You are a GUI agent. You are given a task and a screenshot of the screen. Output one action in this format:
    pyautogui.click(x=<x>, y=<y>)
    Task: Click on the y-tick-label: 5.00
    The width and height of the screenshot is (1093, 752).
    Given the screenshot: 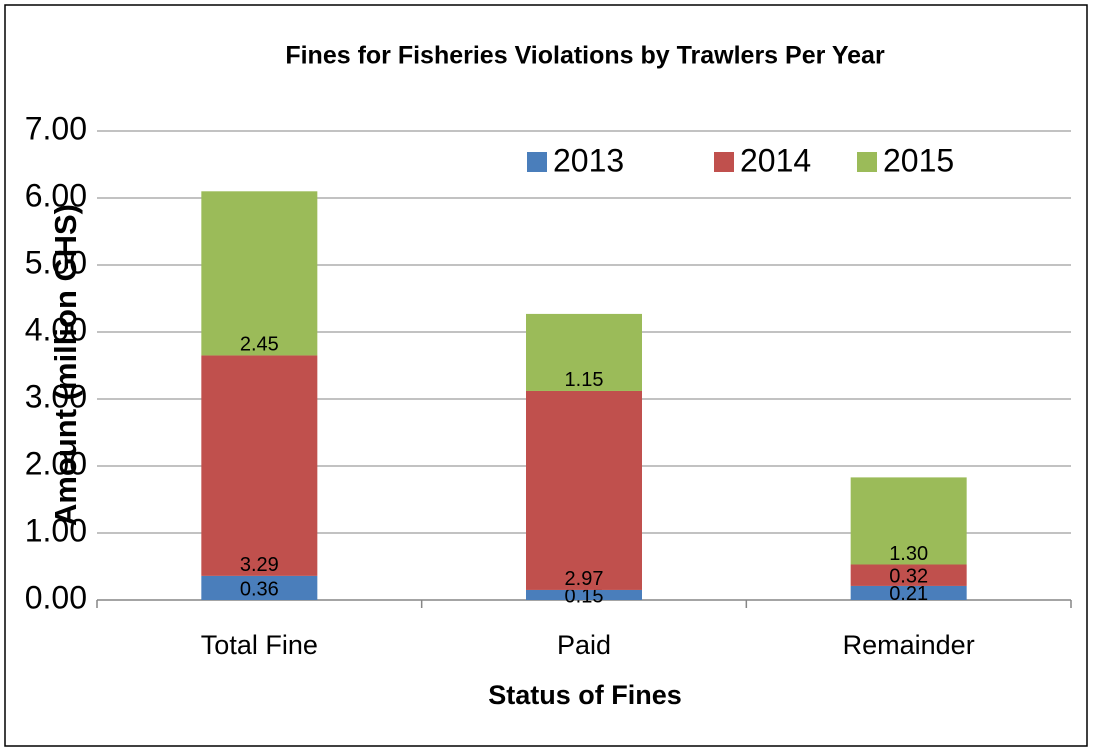 What is the action you would take?
    pyautogui.click(x=56, y=262)
    